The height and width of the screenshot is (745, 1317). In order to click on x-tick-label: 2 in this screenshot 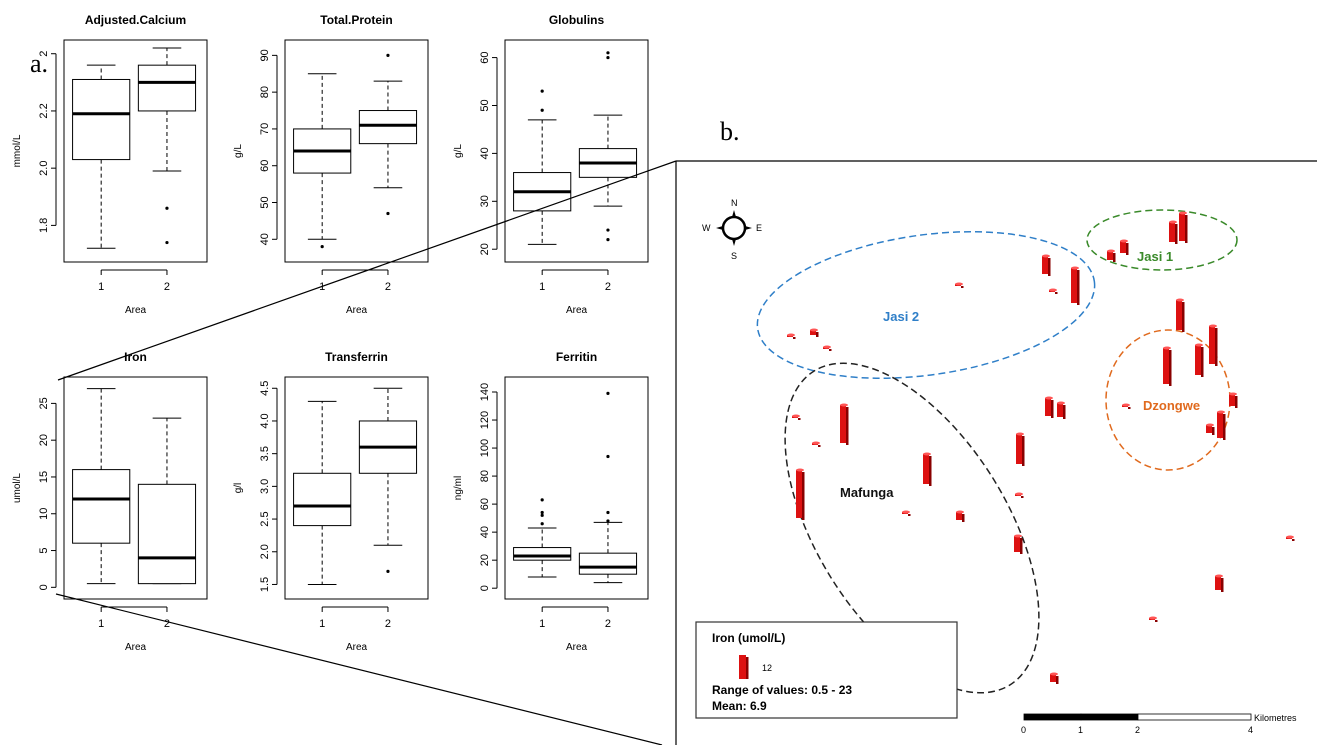, I will do `click(388, 624)`.